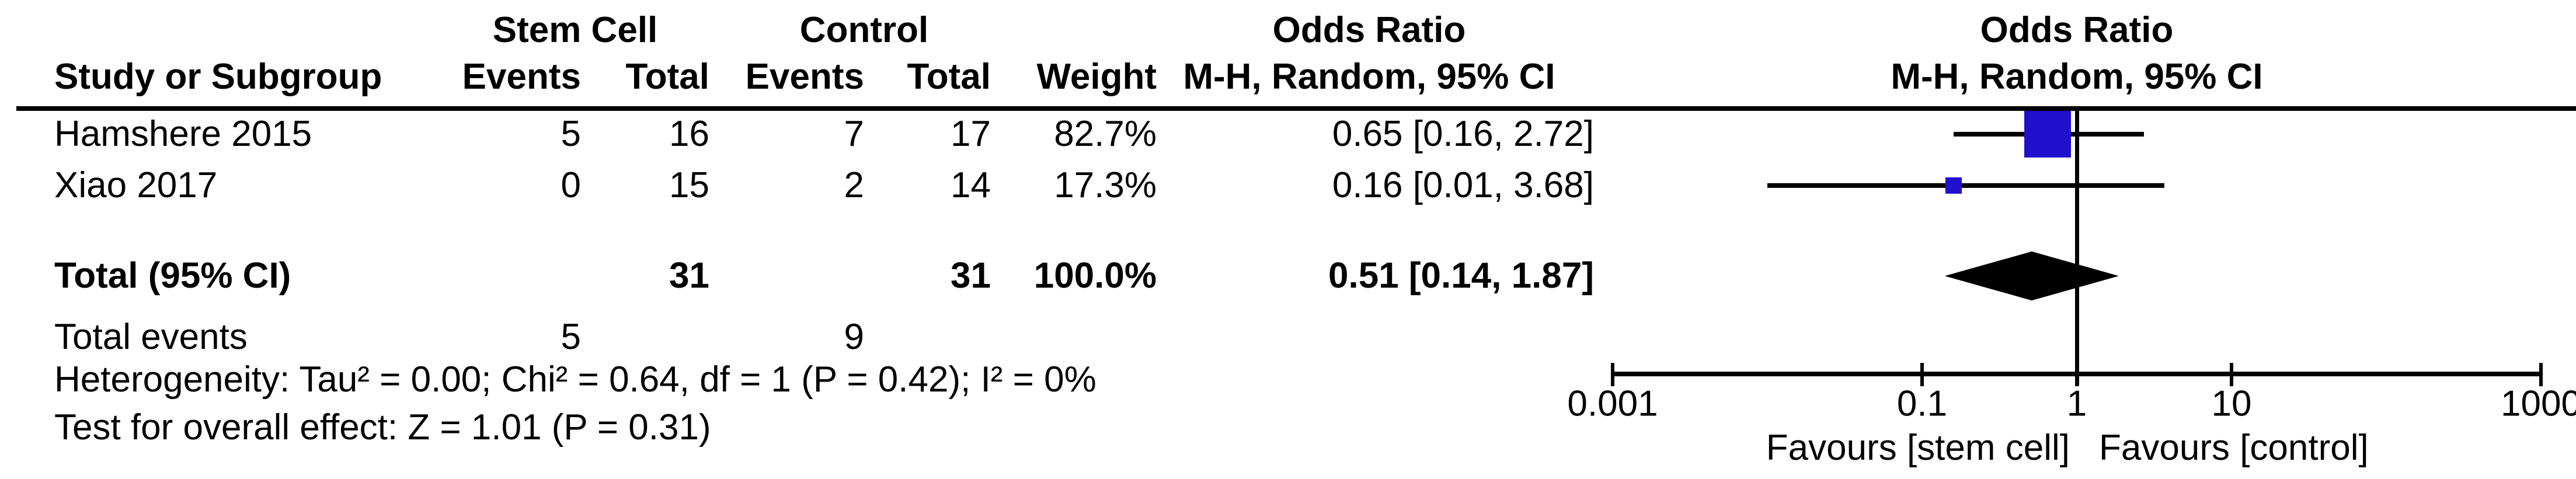 Image resolution: width=2576 pixels, height=479 pixels. What do you see at coordinates (218, 77) in the screenshot?
I see `column-header-study: Study or Subgroup` at bounding box center [218, 77].